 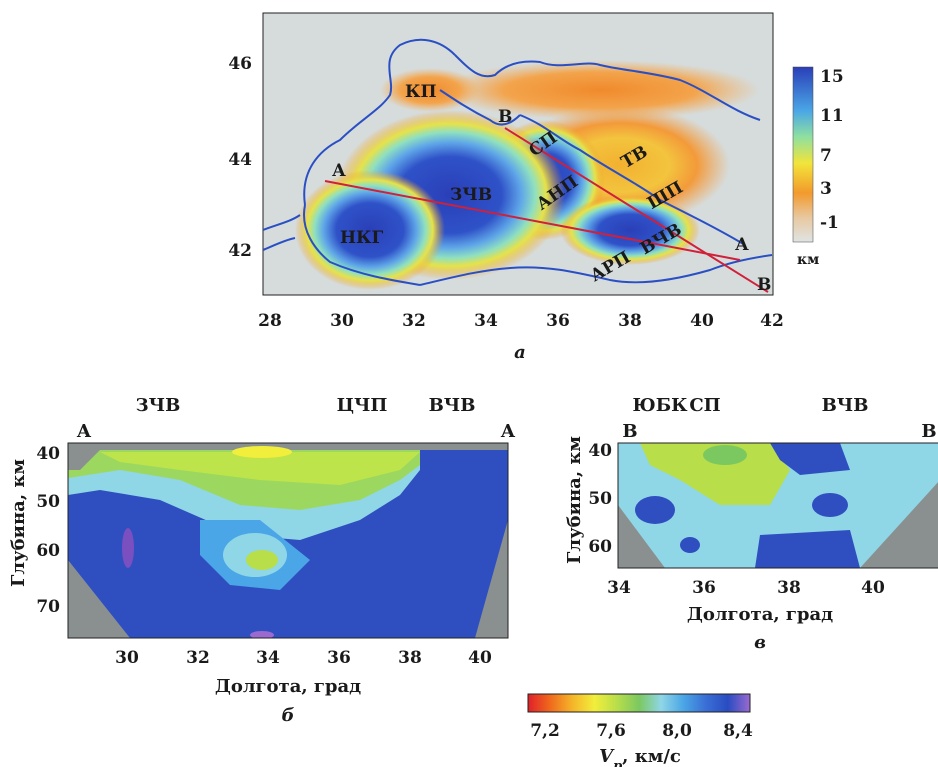 I want to click on vp-tick: 7,6, so click(x=611, y=731).